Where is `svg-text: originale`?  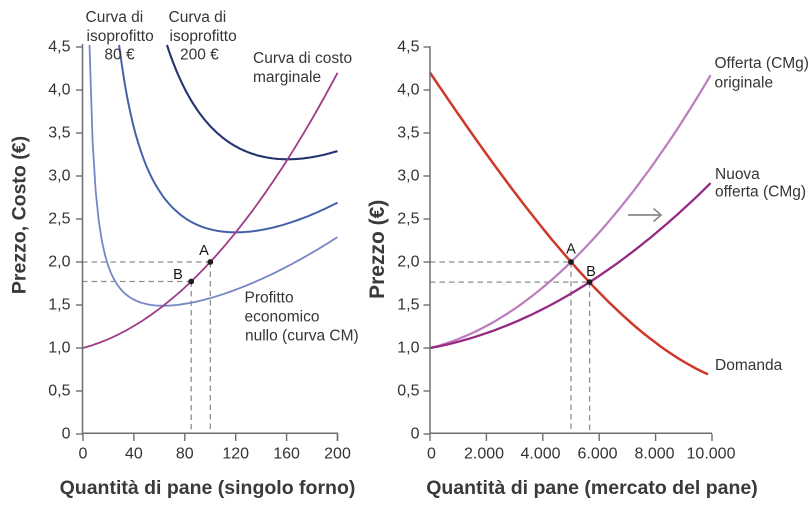
svg-text: originale is located at coordinates (744, 83).